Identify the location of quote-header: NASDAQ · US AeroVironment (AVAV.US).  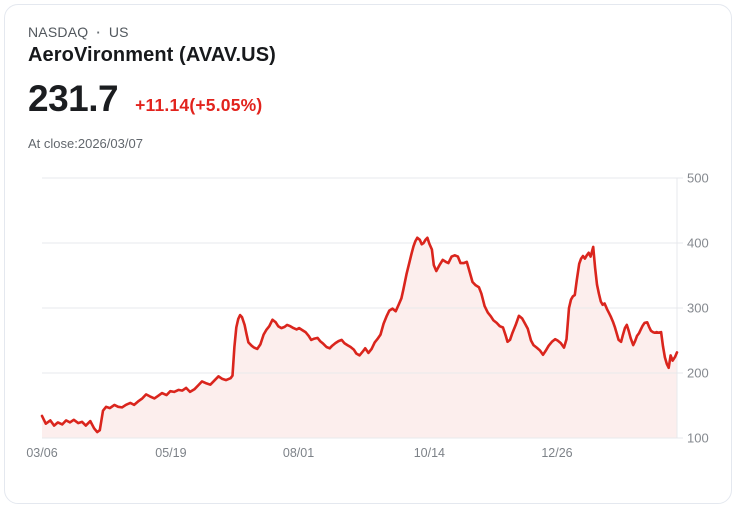
(152, 45).